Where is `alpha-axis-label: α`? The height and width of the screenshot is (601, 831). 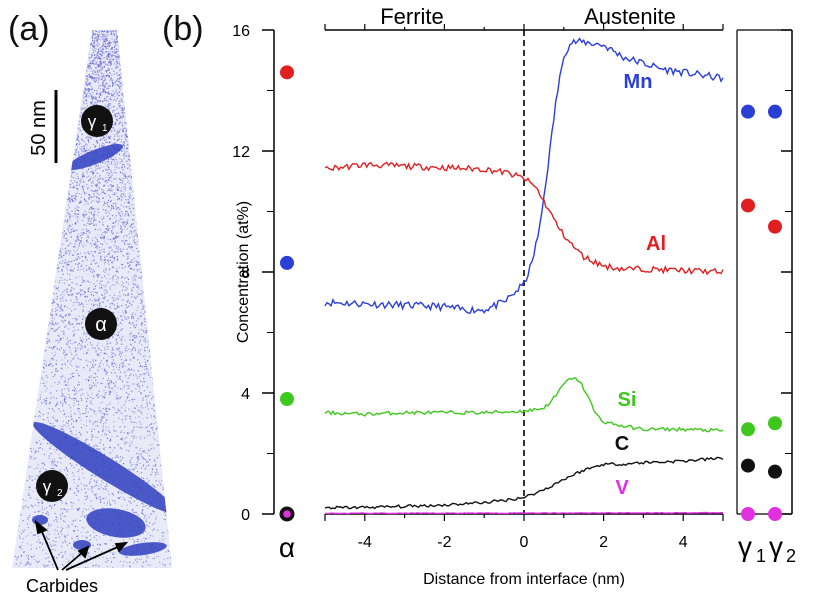
alpha-axis-label: α is located at coordinates (287, 547).